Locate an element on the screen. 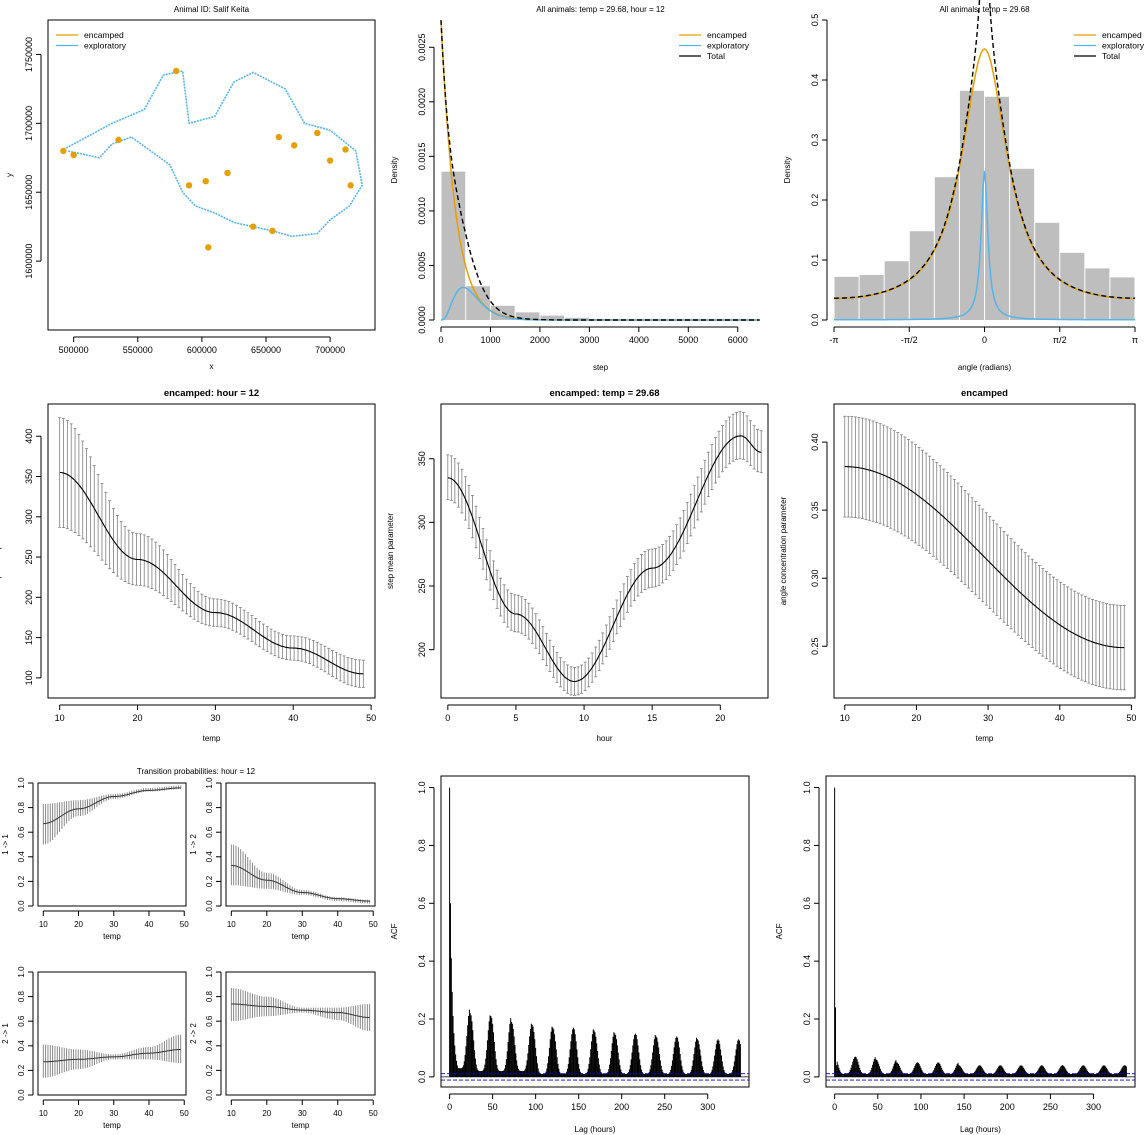 This screenshot has height=1135, width=1148. y-tick-label: 300 is located at coordinates (422, 522).